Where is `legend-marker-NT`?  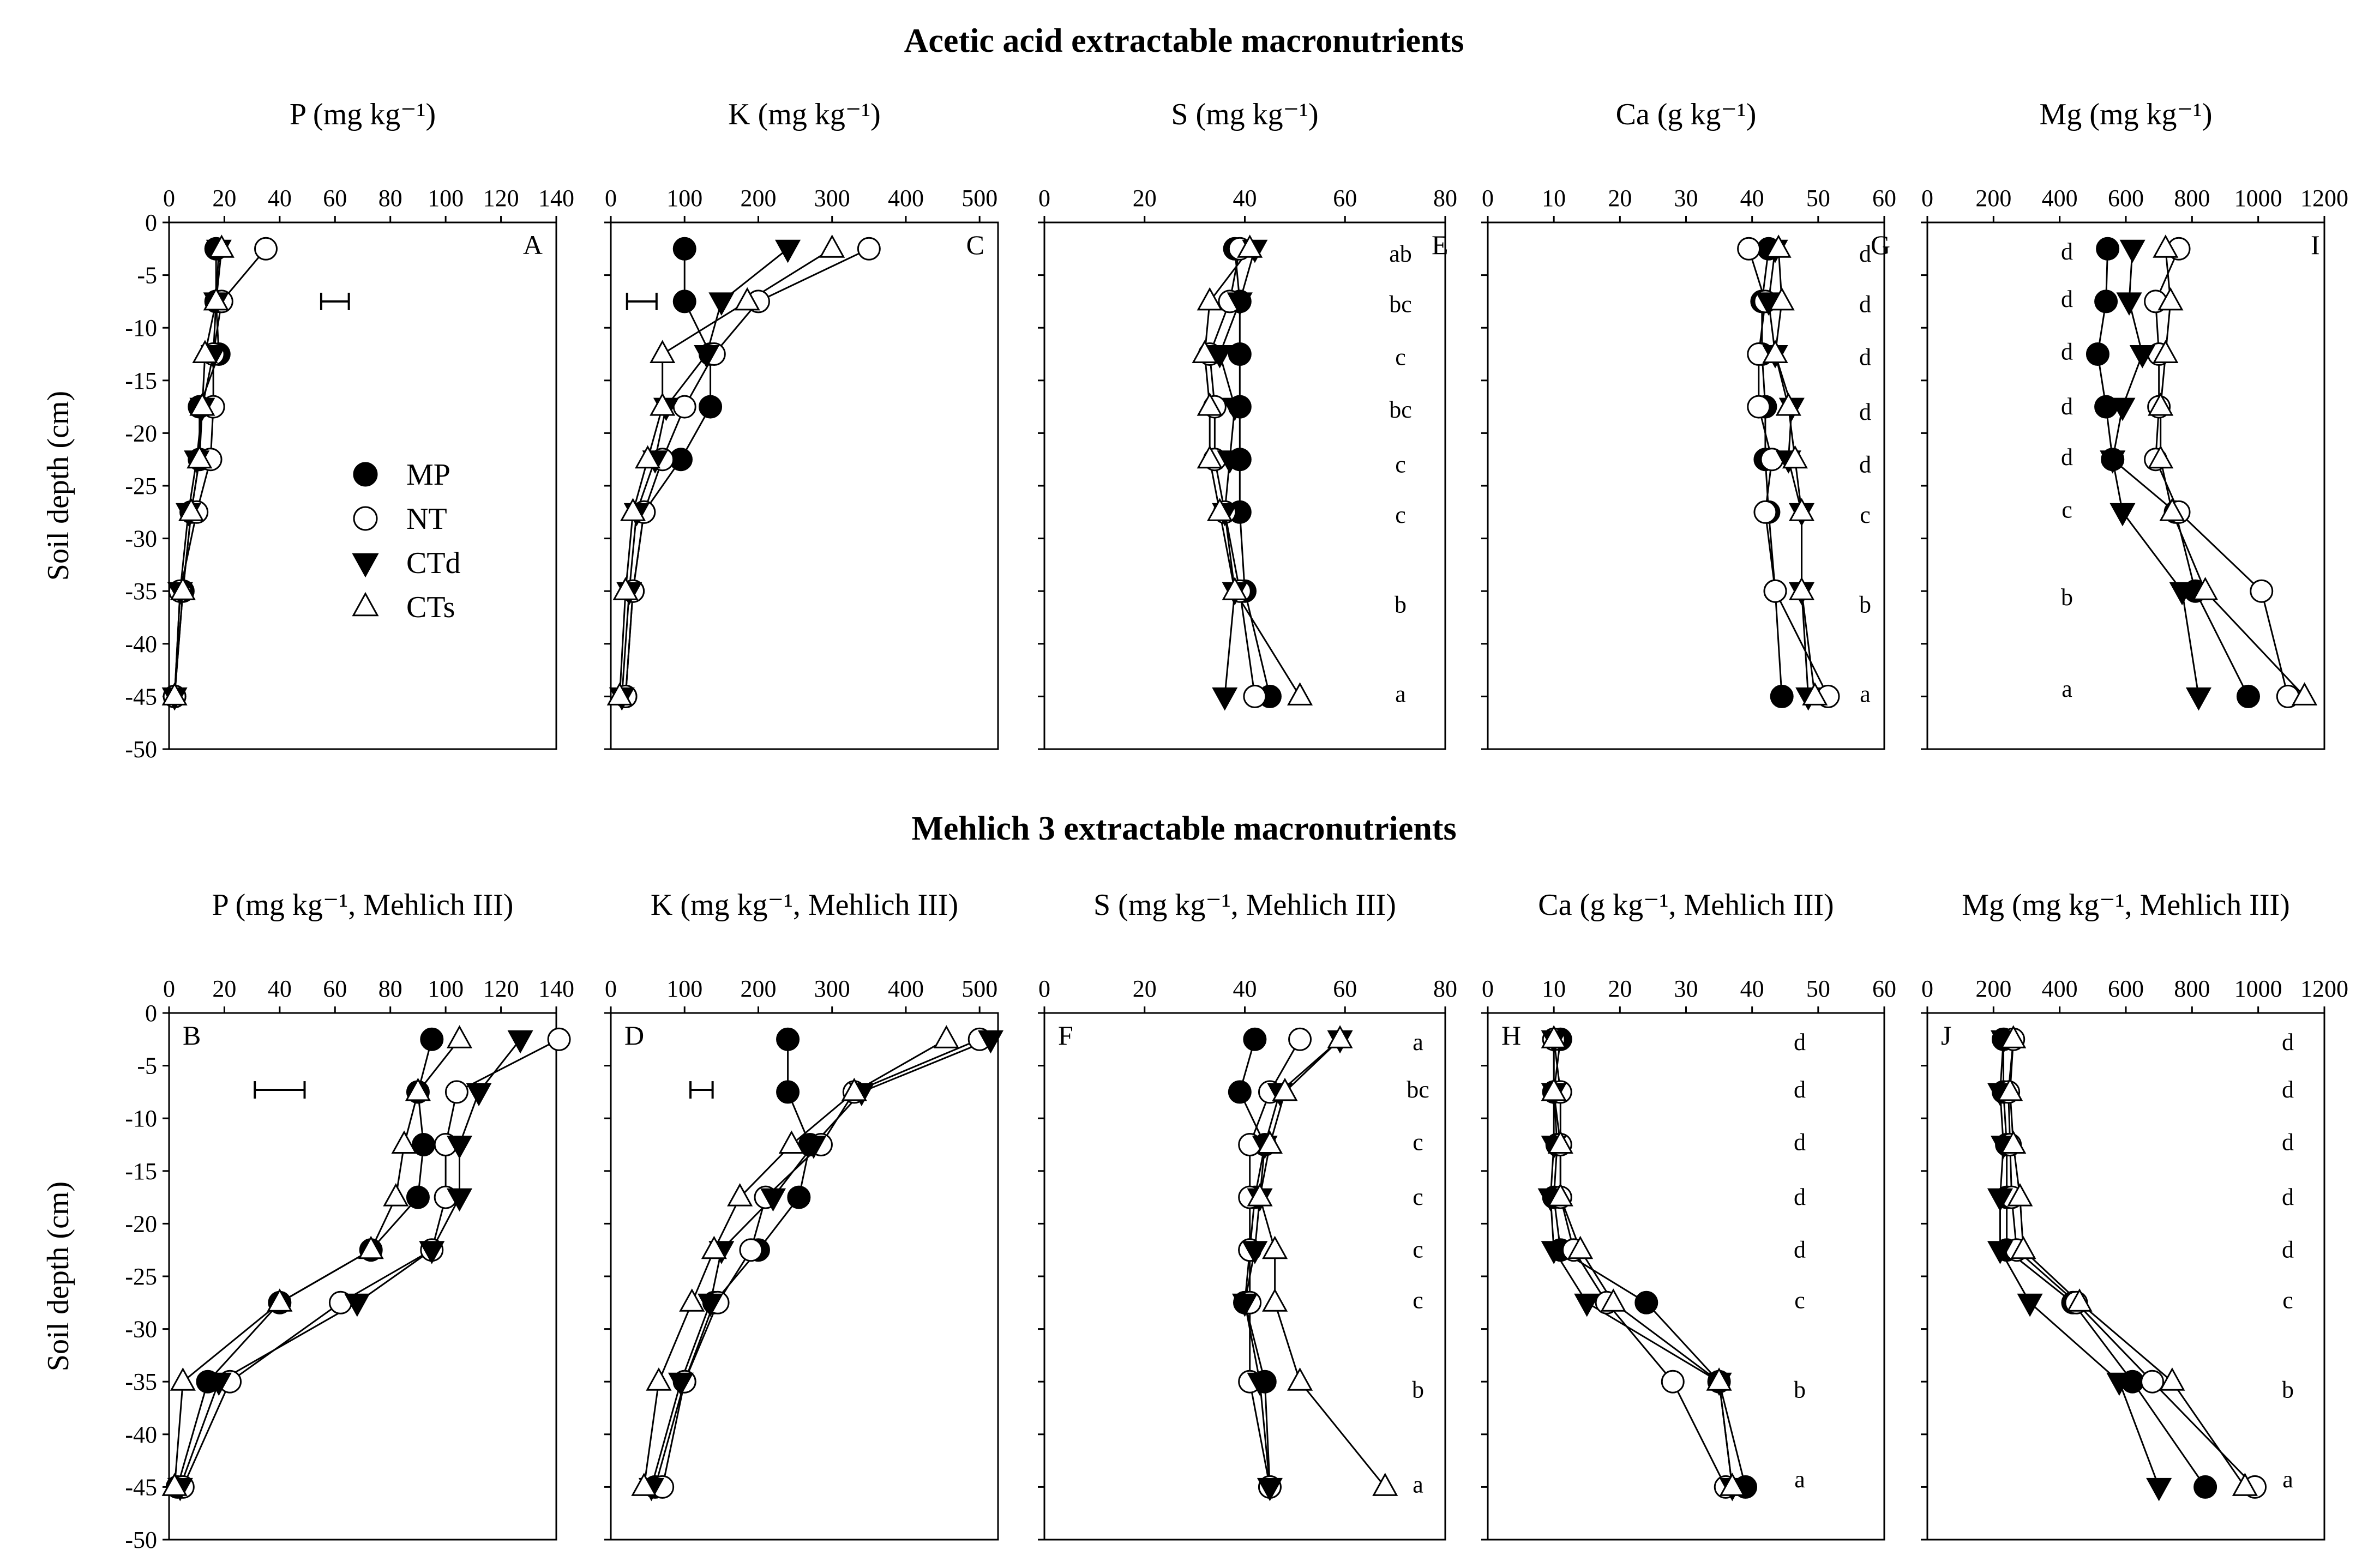
legend-marker-NT is located at coordinates (365, 518).